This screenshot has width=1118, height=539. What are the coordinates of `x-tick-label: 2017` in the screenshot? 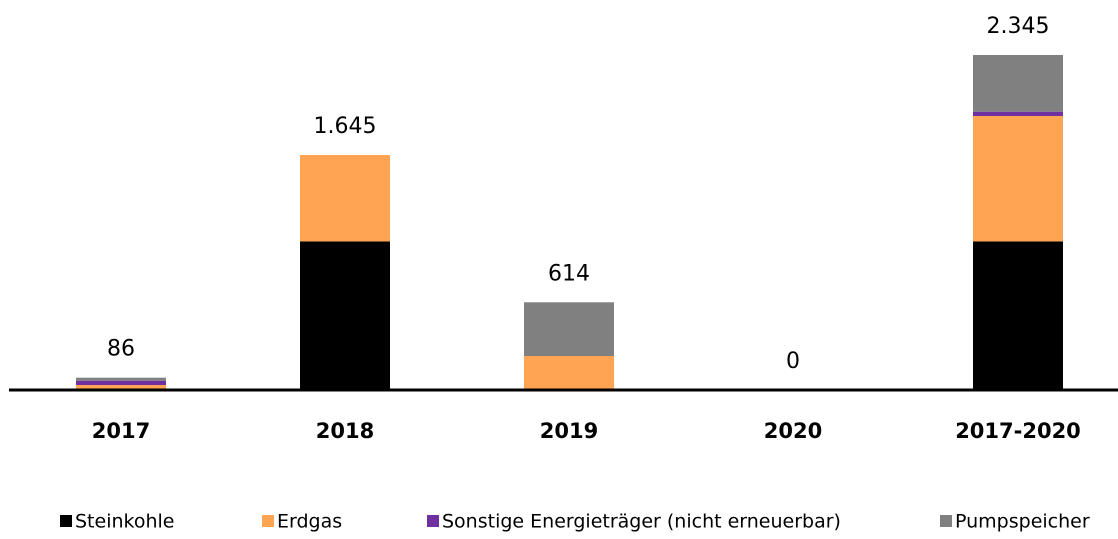 It's located at (121, 431).